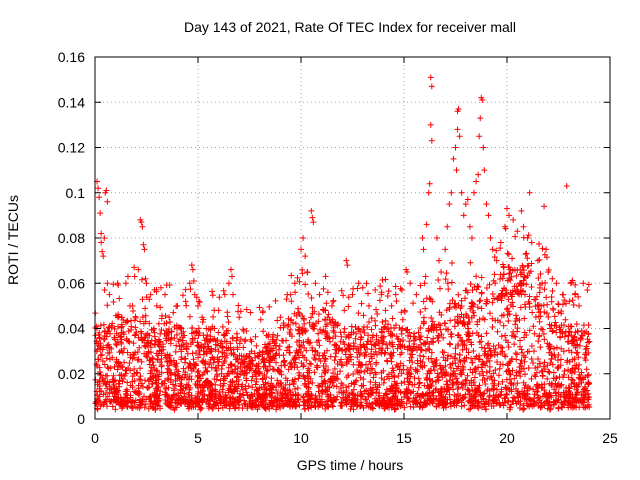  I want to click on y-tick-label: 0.06, so click(71, 283).